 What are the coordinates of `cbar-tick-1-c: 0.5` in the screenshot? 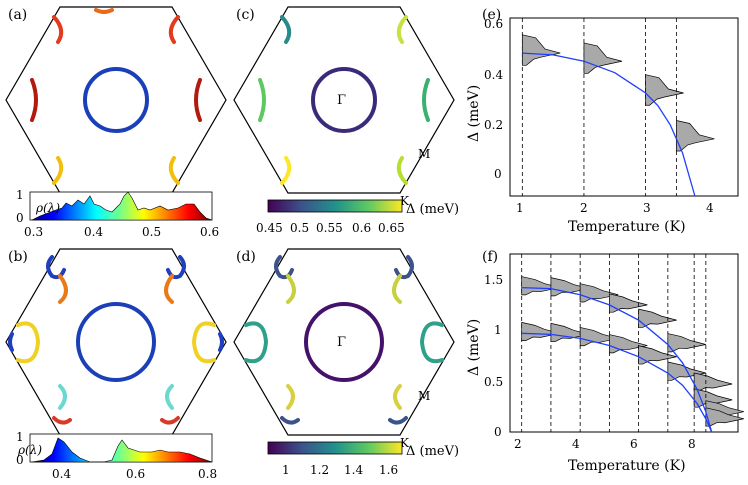 It's located at (299, 228).